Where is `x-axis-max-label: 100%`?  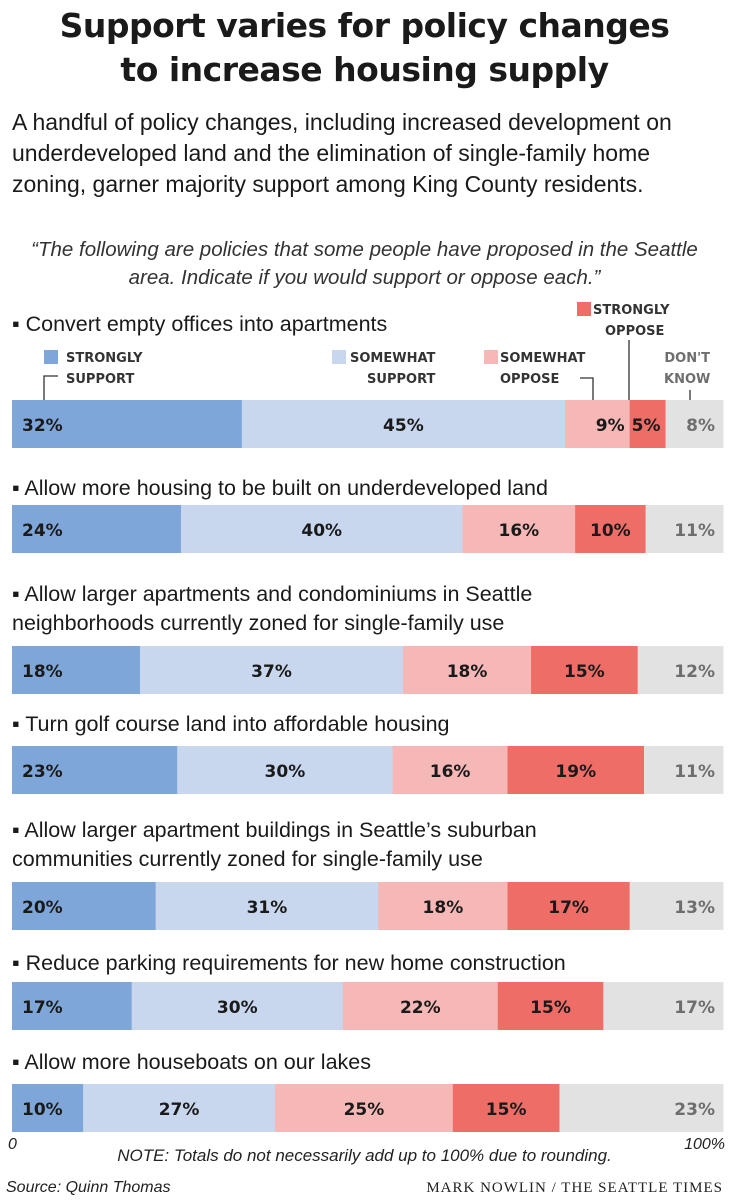
x-axis-max-label: 100% is located at coordinates (704, 1144).